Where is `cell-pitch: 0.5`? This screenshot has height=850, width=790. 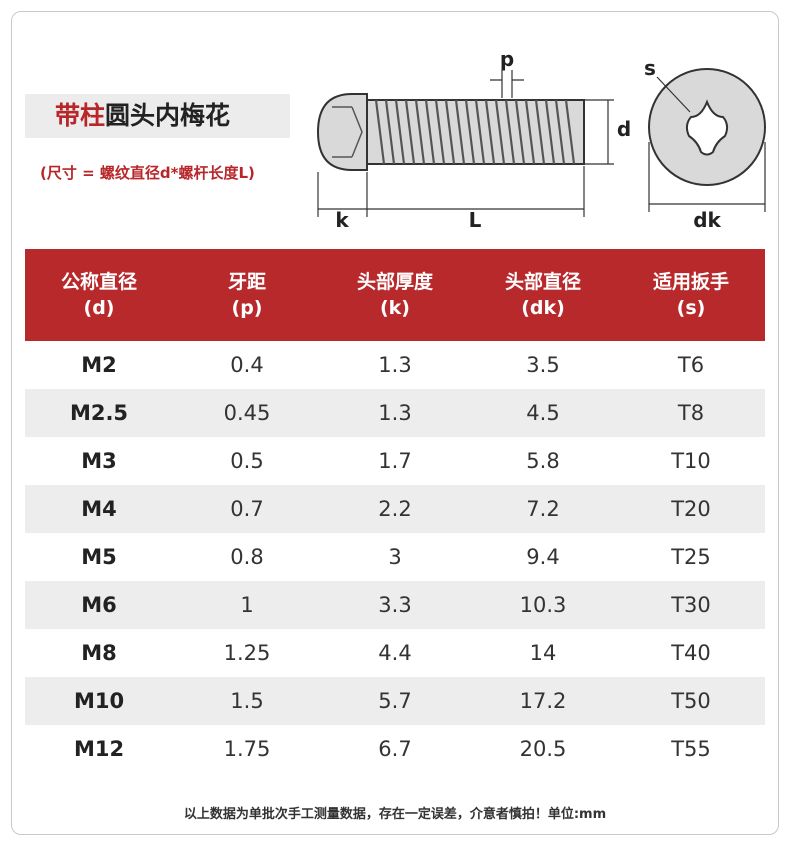
cell-pitch: 0.5 is located at coordinates (247, 461).